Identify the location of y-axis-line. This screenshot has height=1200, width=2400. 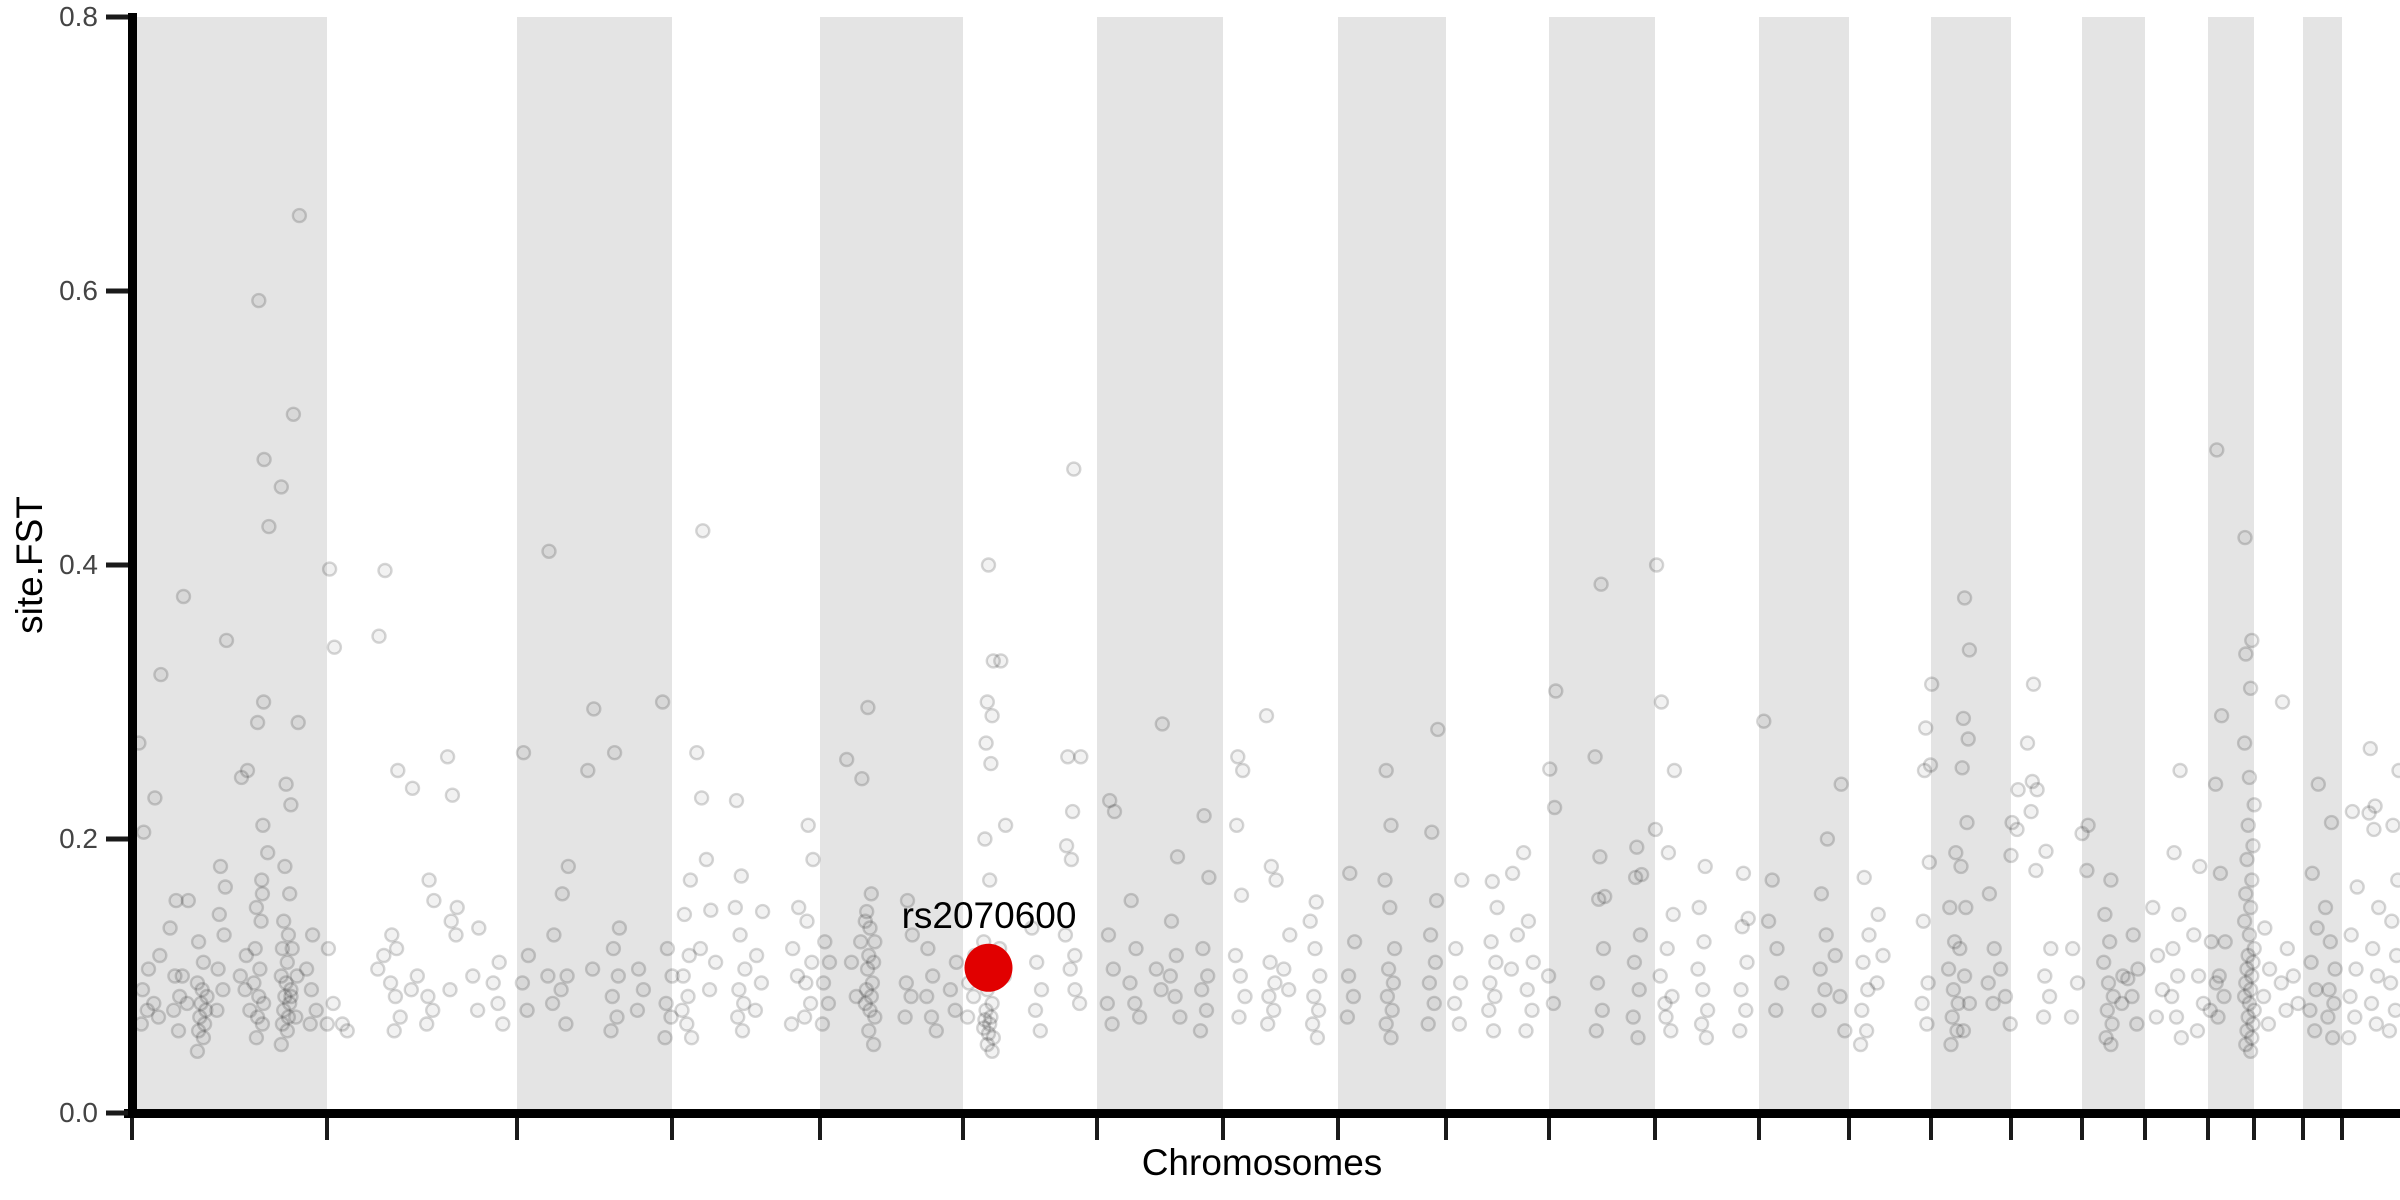
(132, 565).